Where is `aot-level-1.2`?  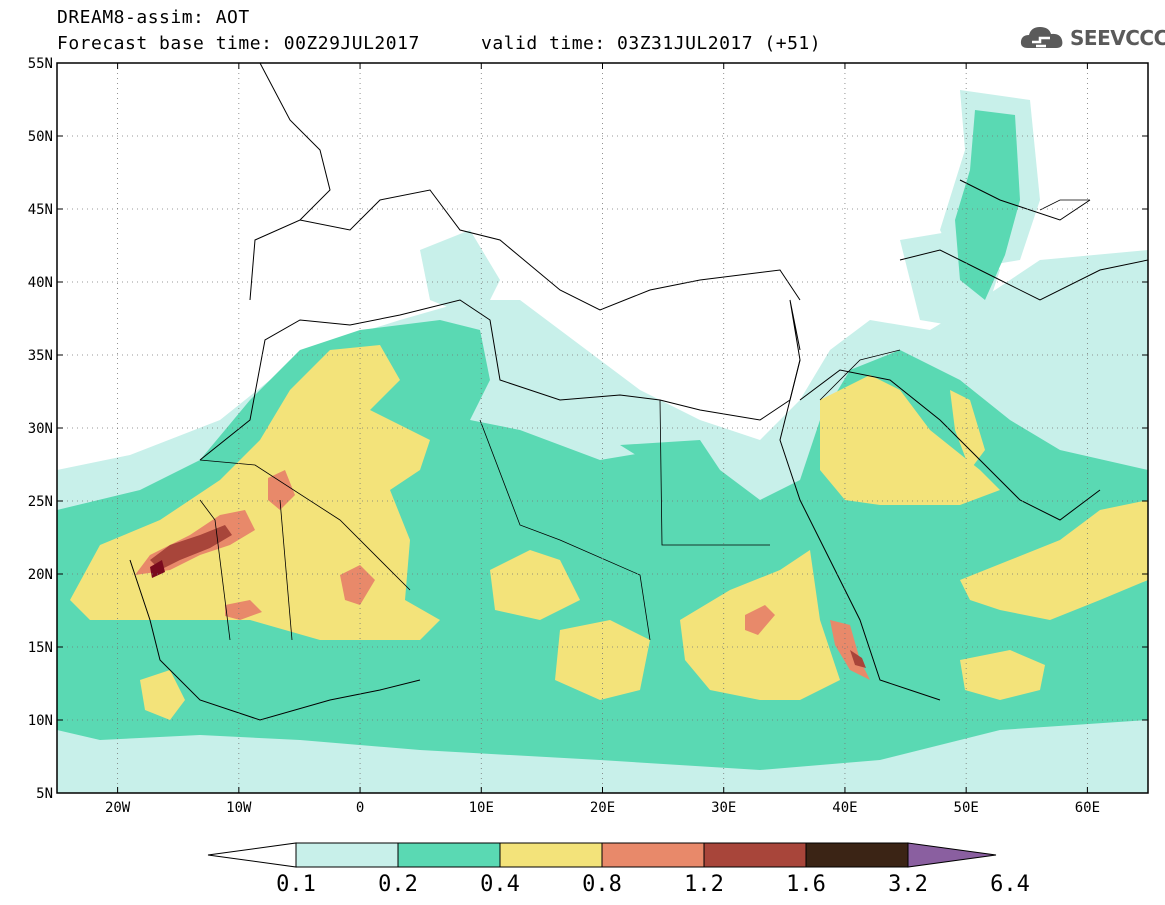
aot-level-1.2 is located at coordinates (508, 596).